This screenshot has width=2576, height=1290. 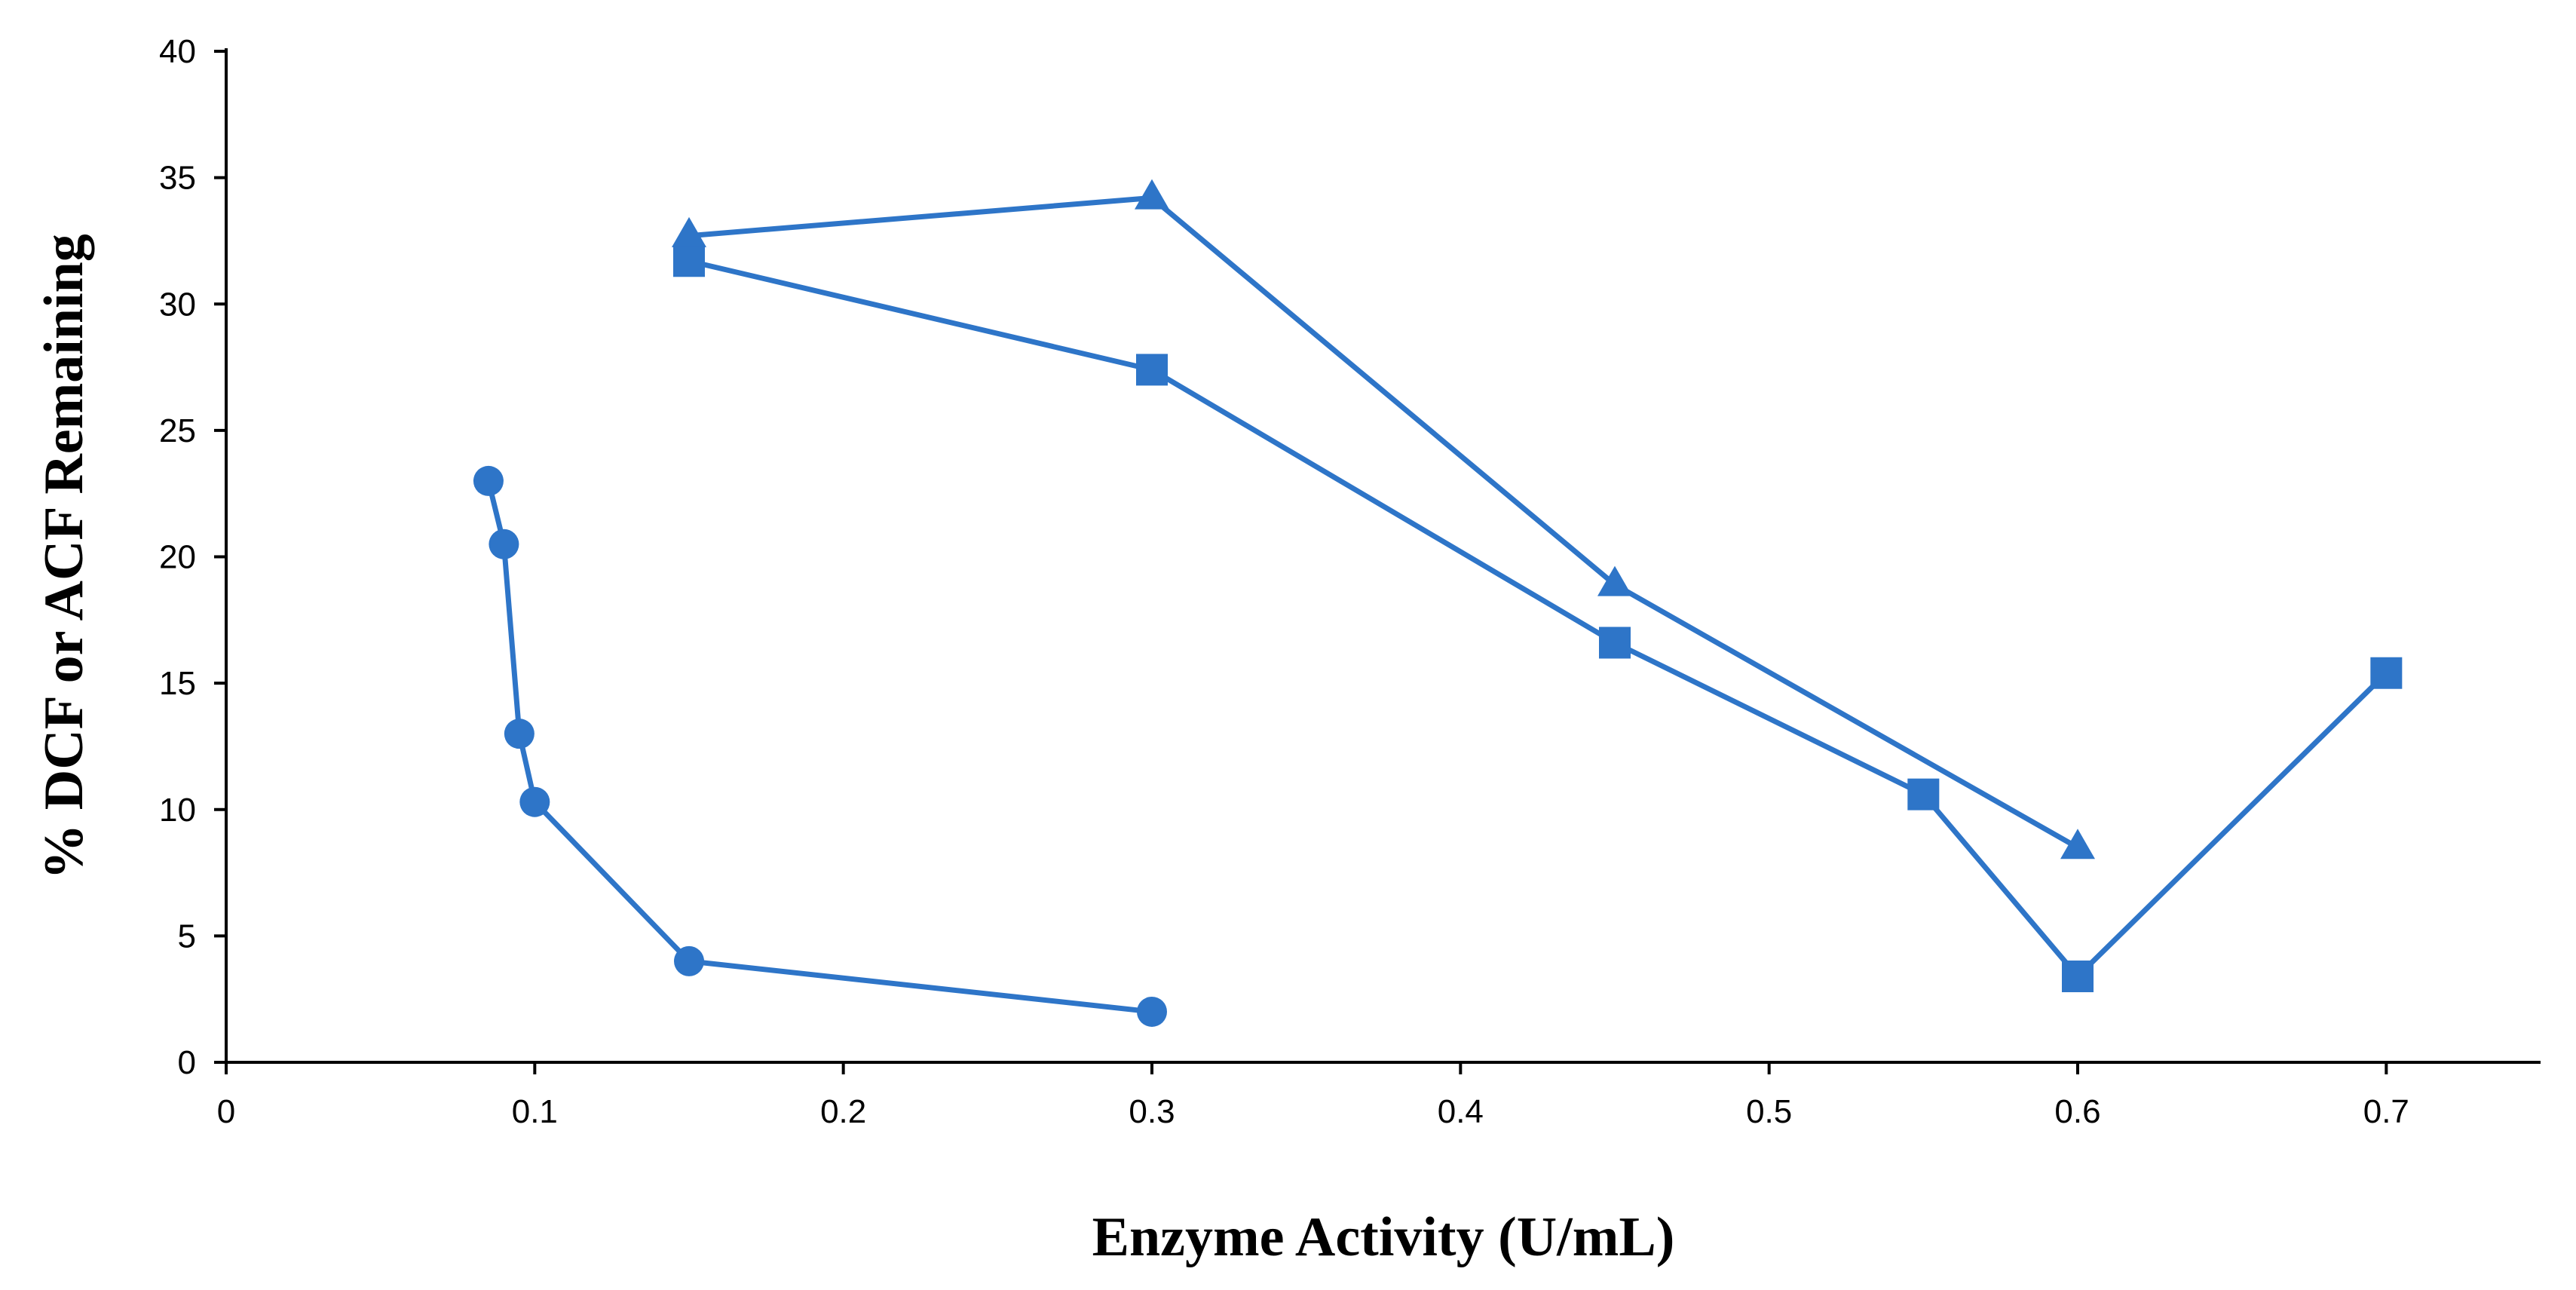 I want to click on x-tick-label: 0.3, so click(x=1152, y=1111).